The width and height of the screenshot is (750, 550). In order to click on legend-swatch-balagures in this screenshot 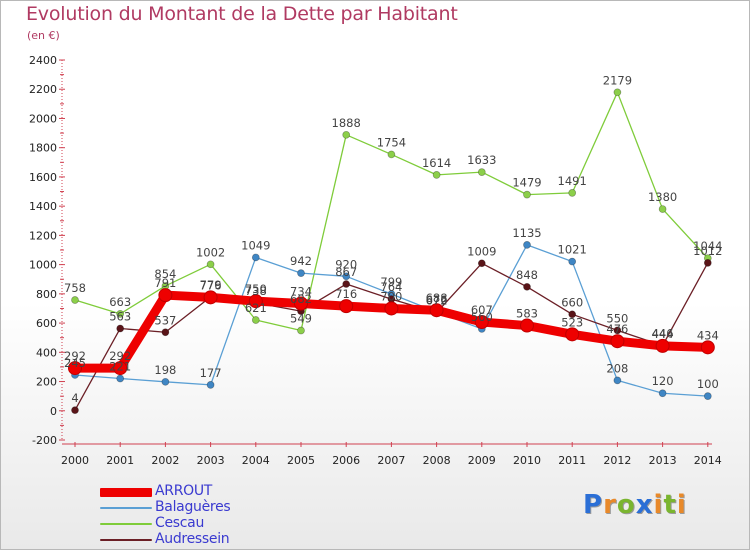, I will do `click(126, 508)`.